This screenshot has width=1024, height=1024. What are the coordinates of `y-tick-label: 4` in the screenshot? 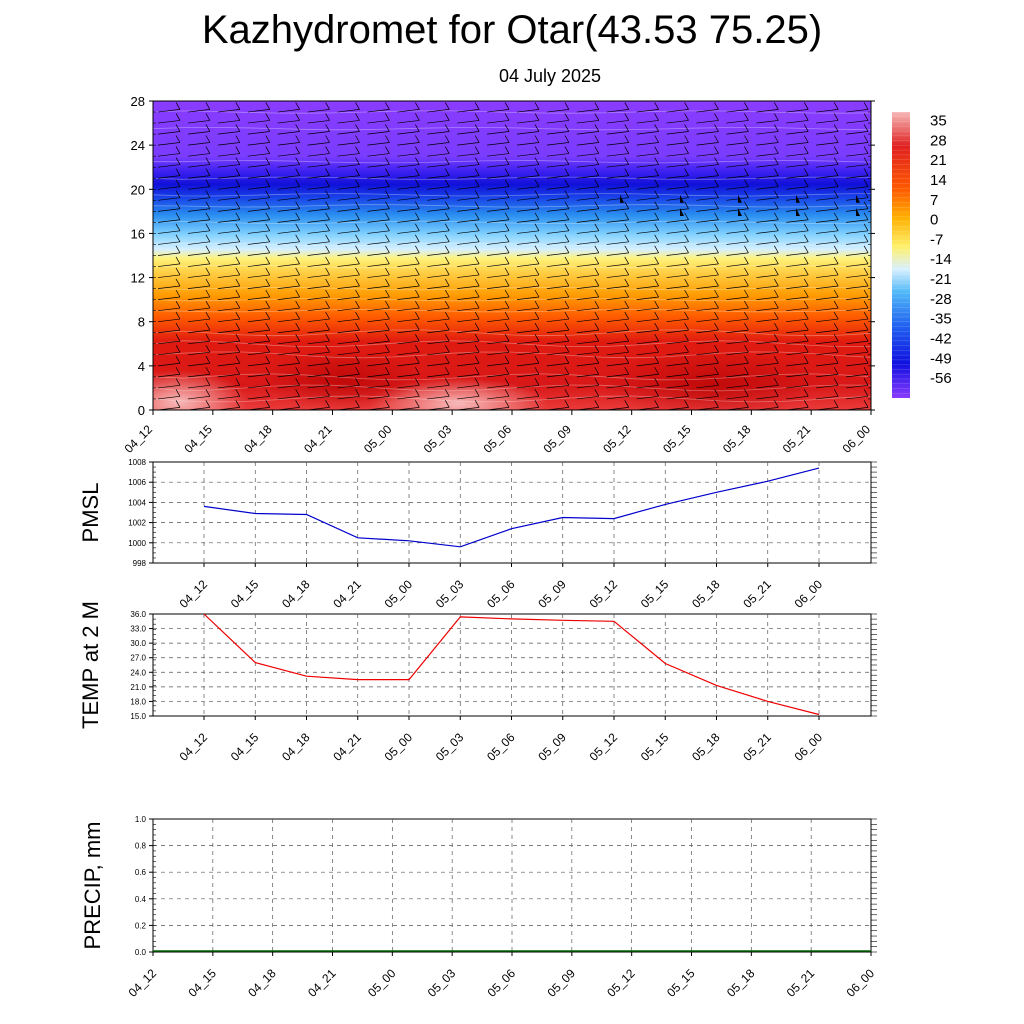 It's located at (141, 366).